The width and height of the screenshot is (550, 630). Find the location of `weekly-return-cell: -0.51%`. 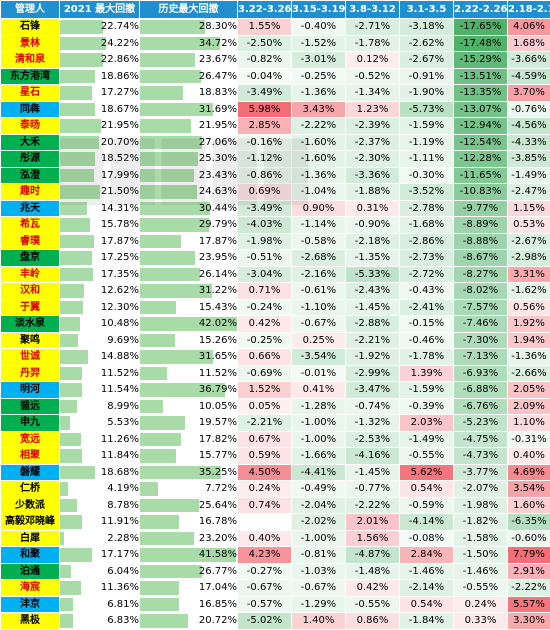

weekly-return-cell: -0.51% is located at coordinates (265, 258).